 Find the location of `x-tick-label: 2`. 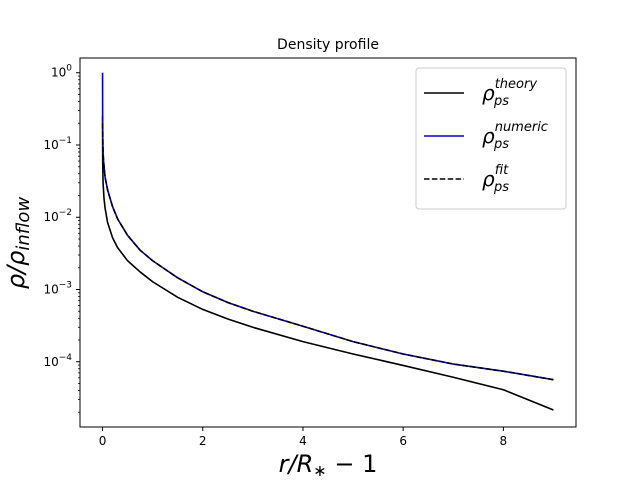

x-tick-label: 2 is located at coordinates (203, 441).